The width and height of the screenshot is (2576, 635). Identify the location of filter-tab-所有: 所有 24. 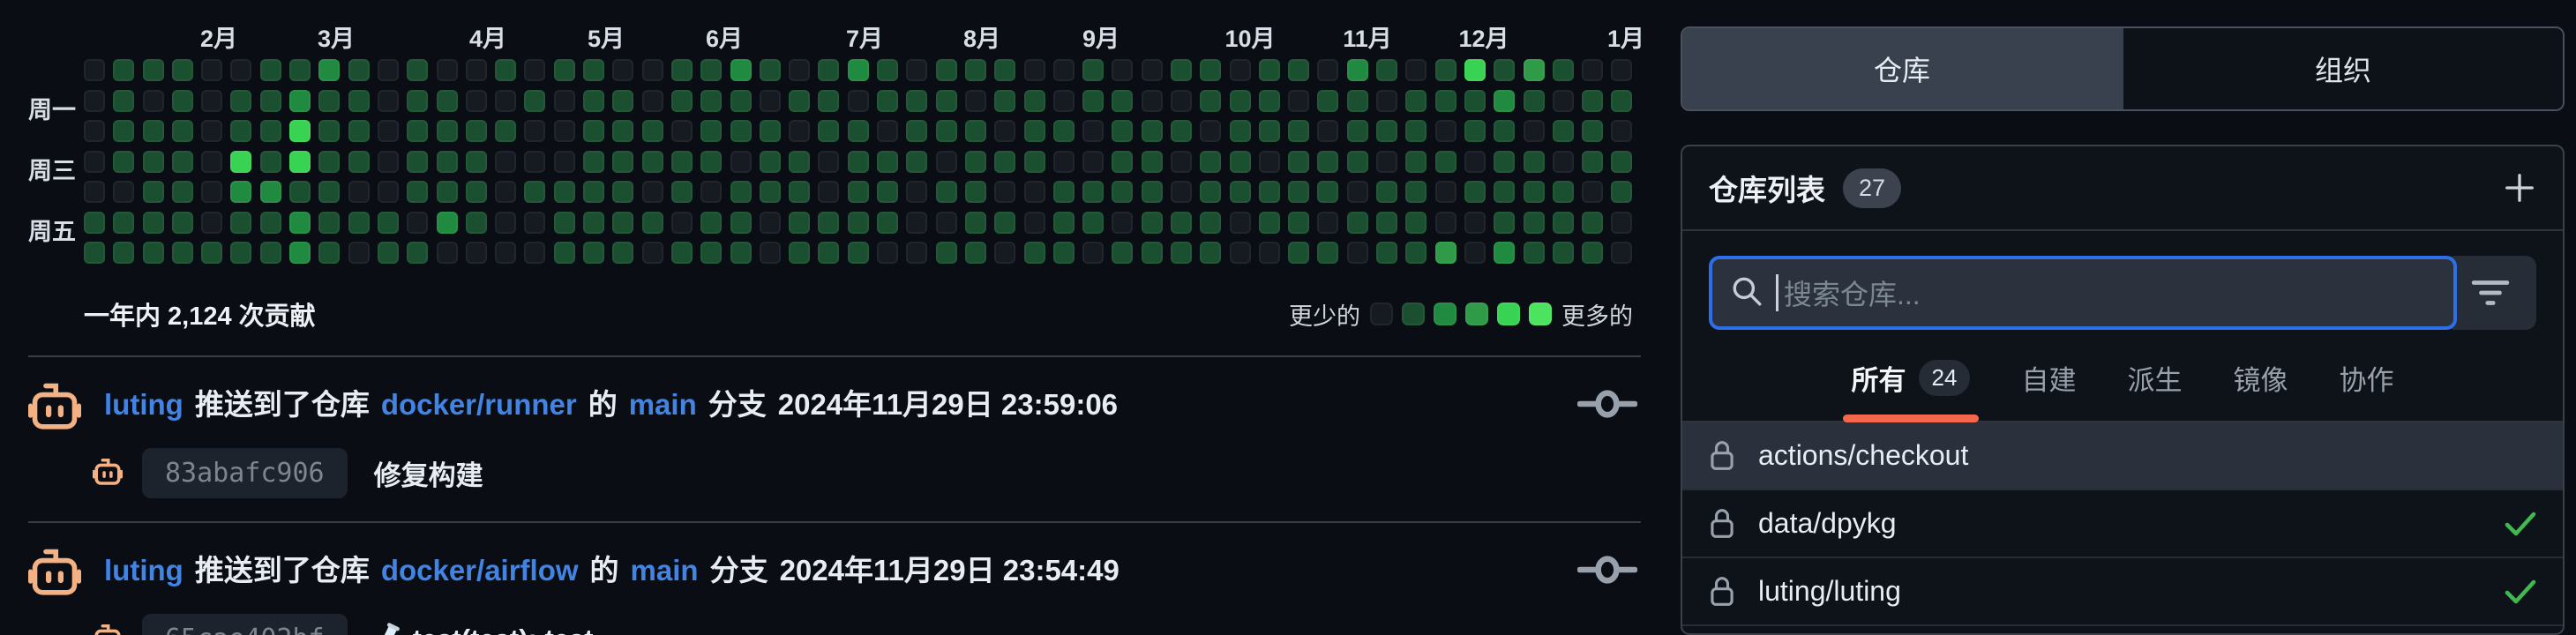
(1911, 390).